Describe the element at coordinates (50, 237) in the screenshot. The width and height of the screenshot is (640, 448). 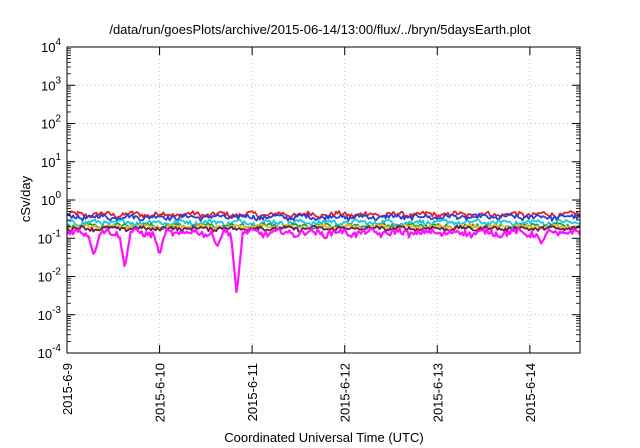
I see `y-tick-label: 10⁻¹` at that location.